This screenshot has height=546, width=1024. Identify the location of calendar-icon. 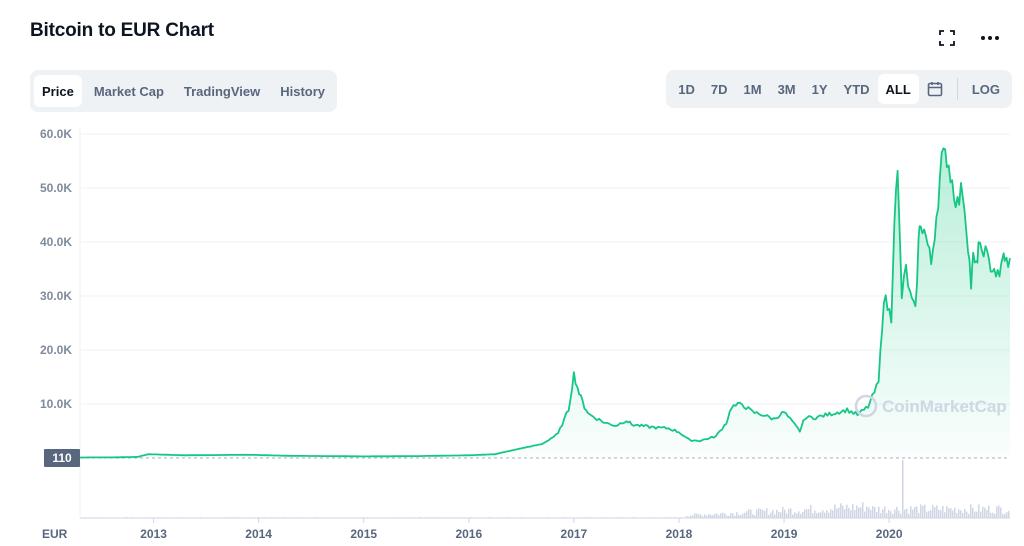
(935, 89).